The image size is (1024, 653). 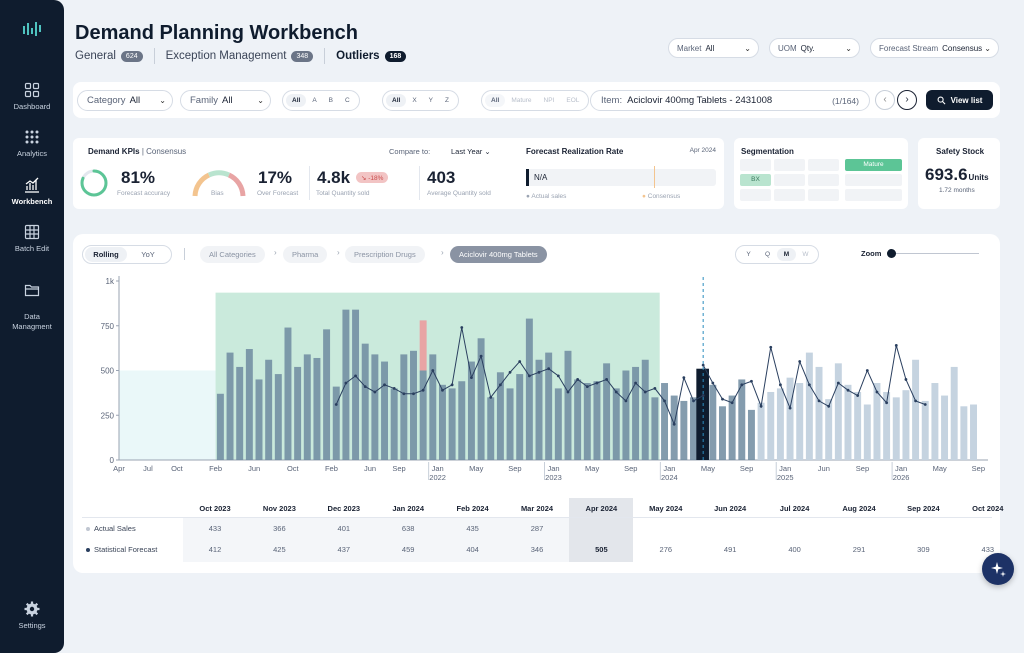 I want to click on table-cell: 435, so click(x=472, y=528).